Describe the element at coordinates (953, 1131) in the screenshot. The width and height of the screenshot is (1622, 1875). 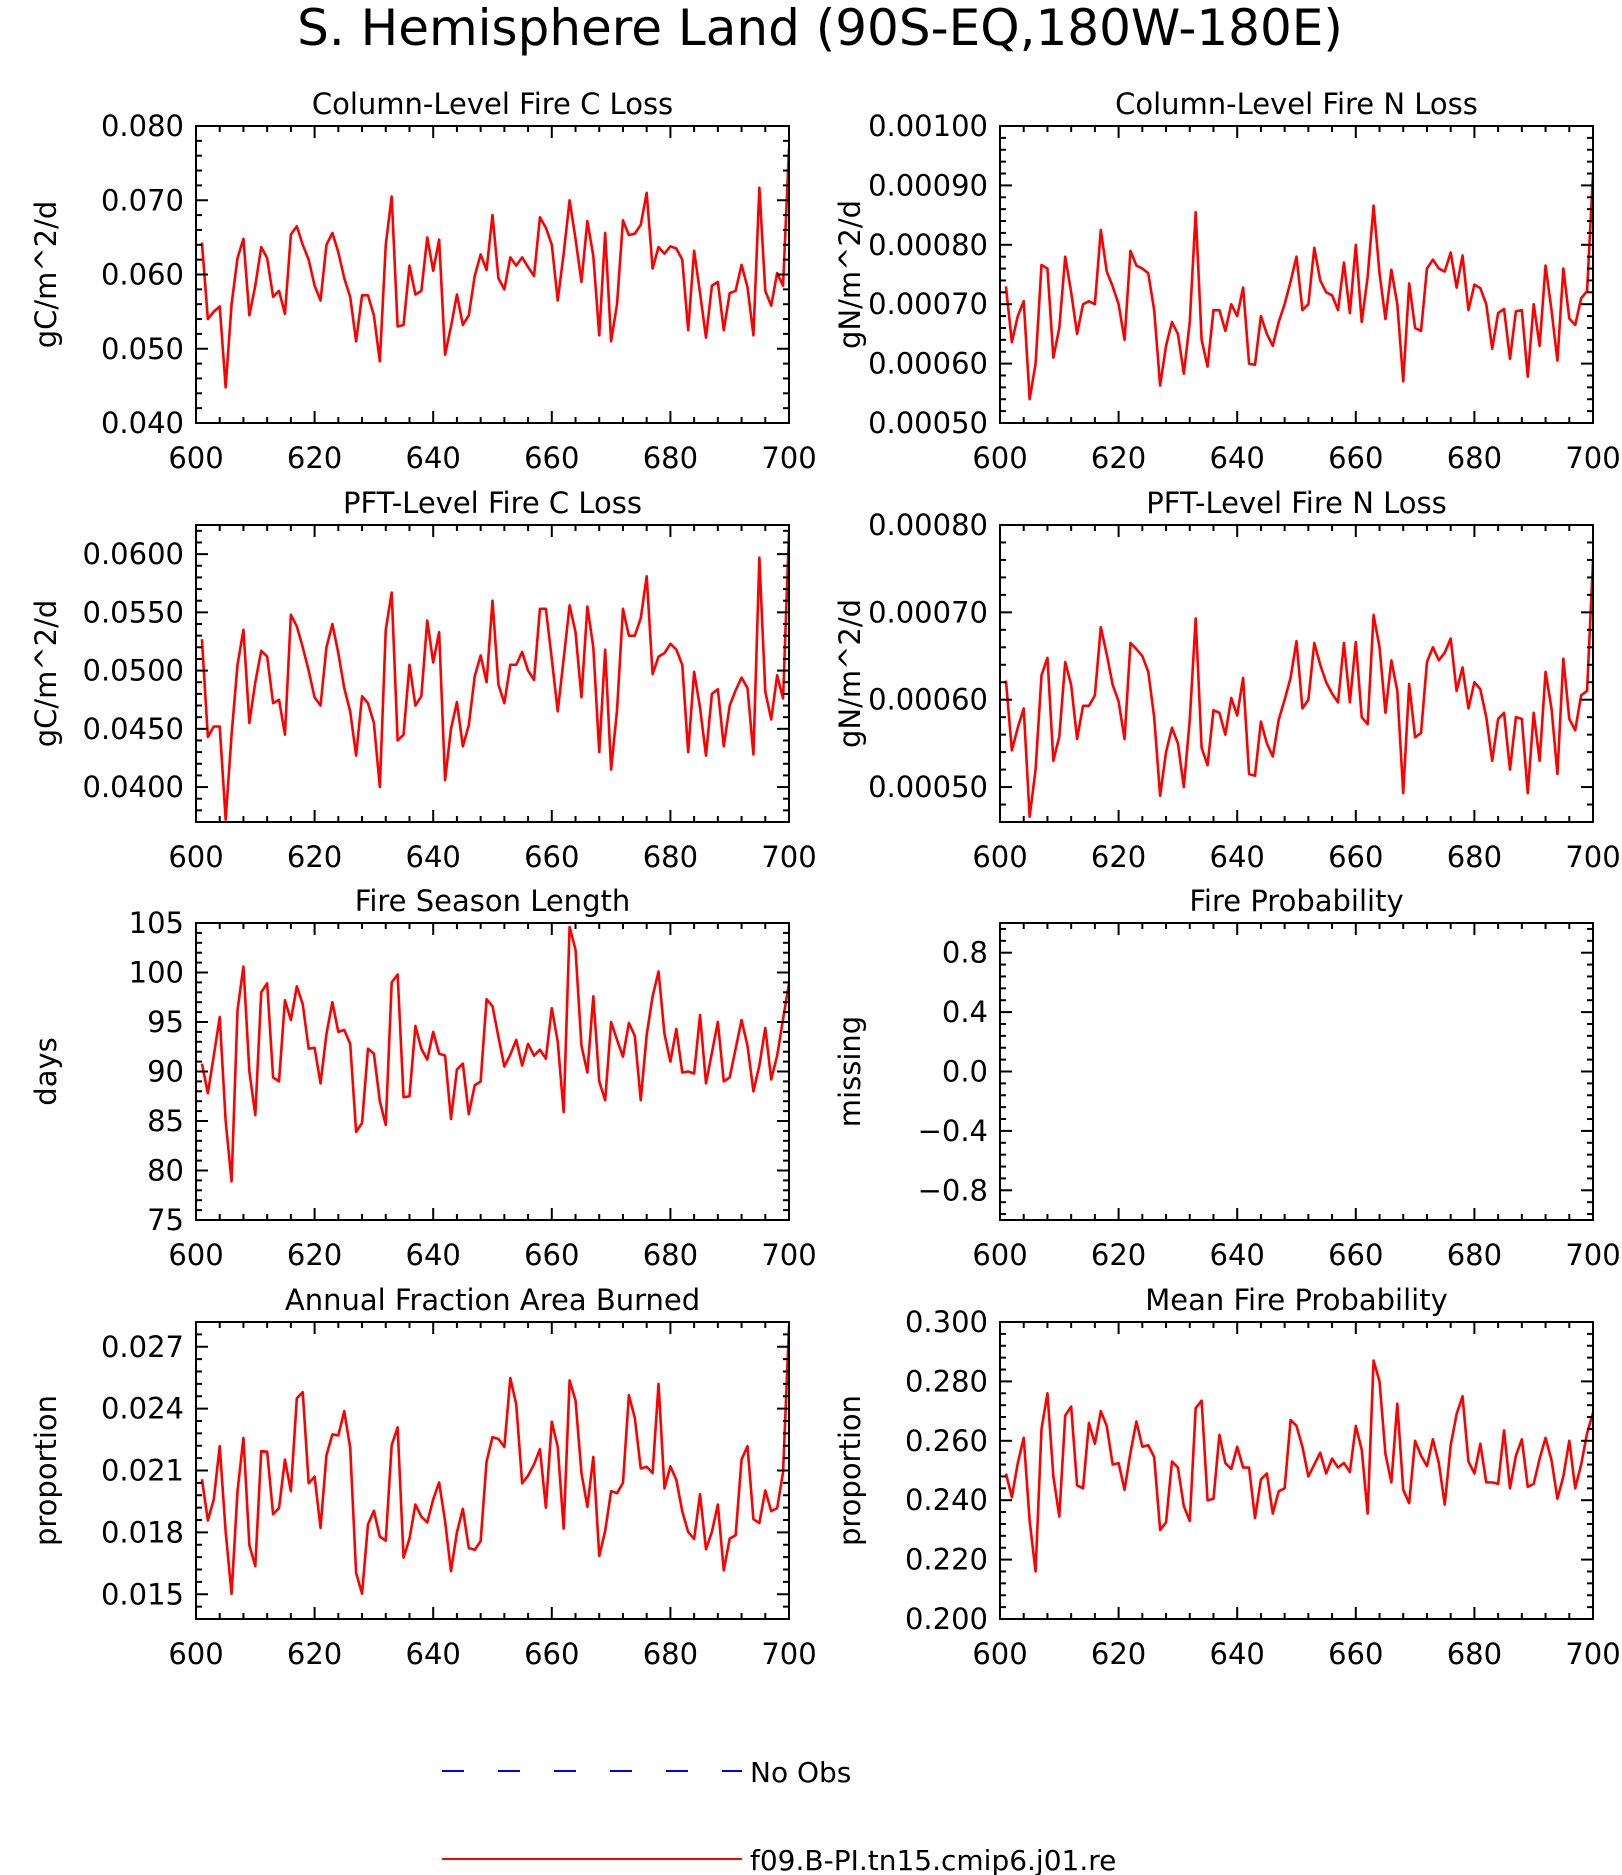
I see `y-tick-label: −0.4` at that location.